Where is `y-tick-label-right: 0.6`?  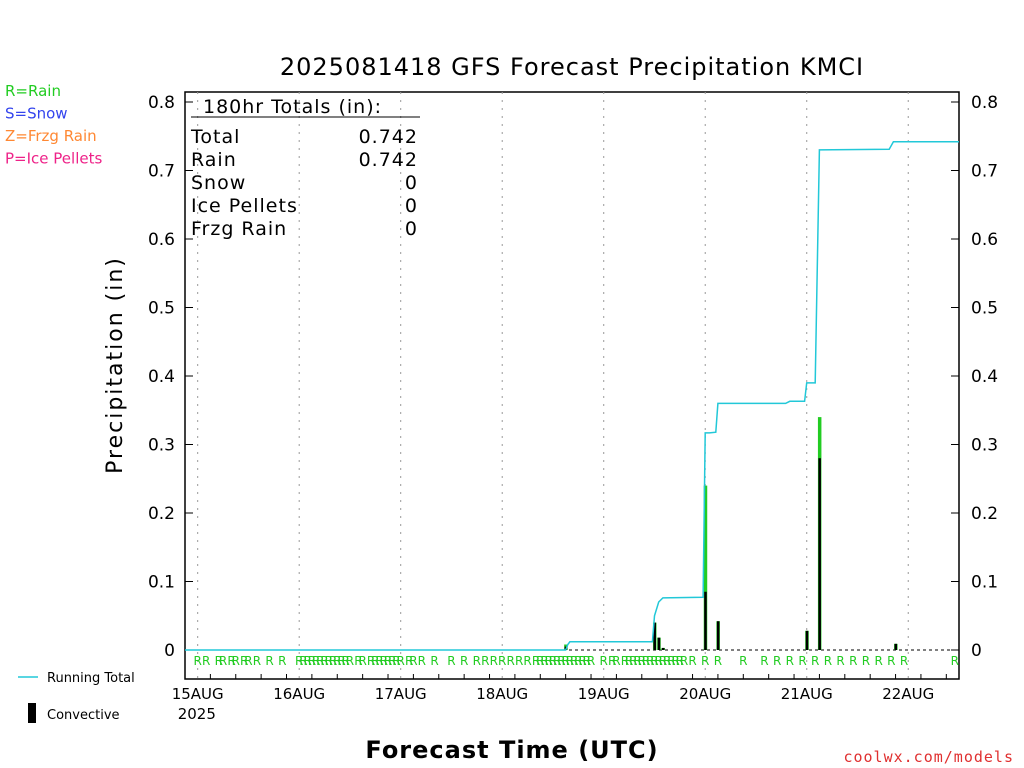
y-tick-label-right: 0.6 is located at coordinates (984, 240).